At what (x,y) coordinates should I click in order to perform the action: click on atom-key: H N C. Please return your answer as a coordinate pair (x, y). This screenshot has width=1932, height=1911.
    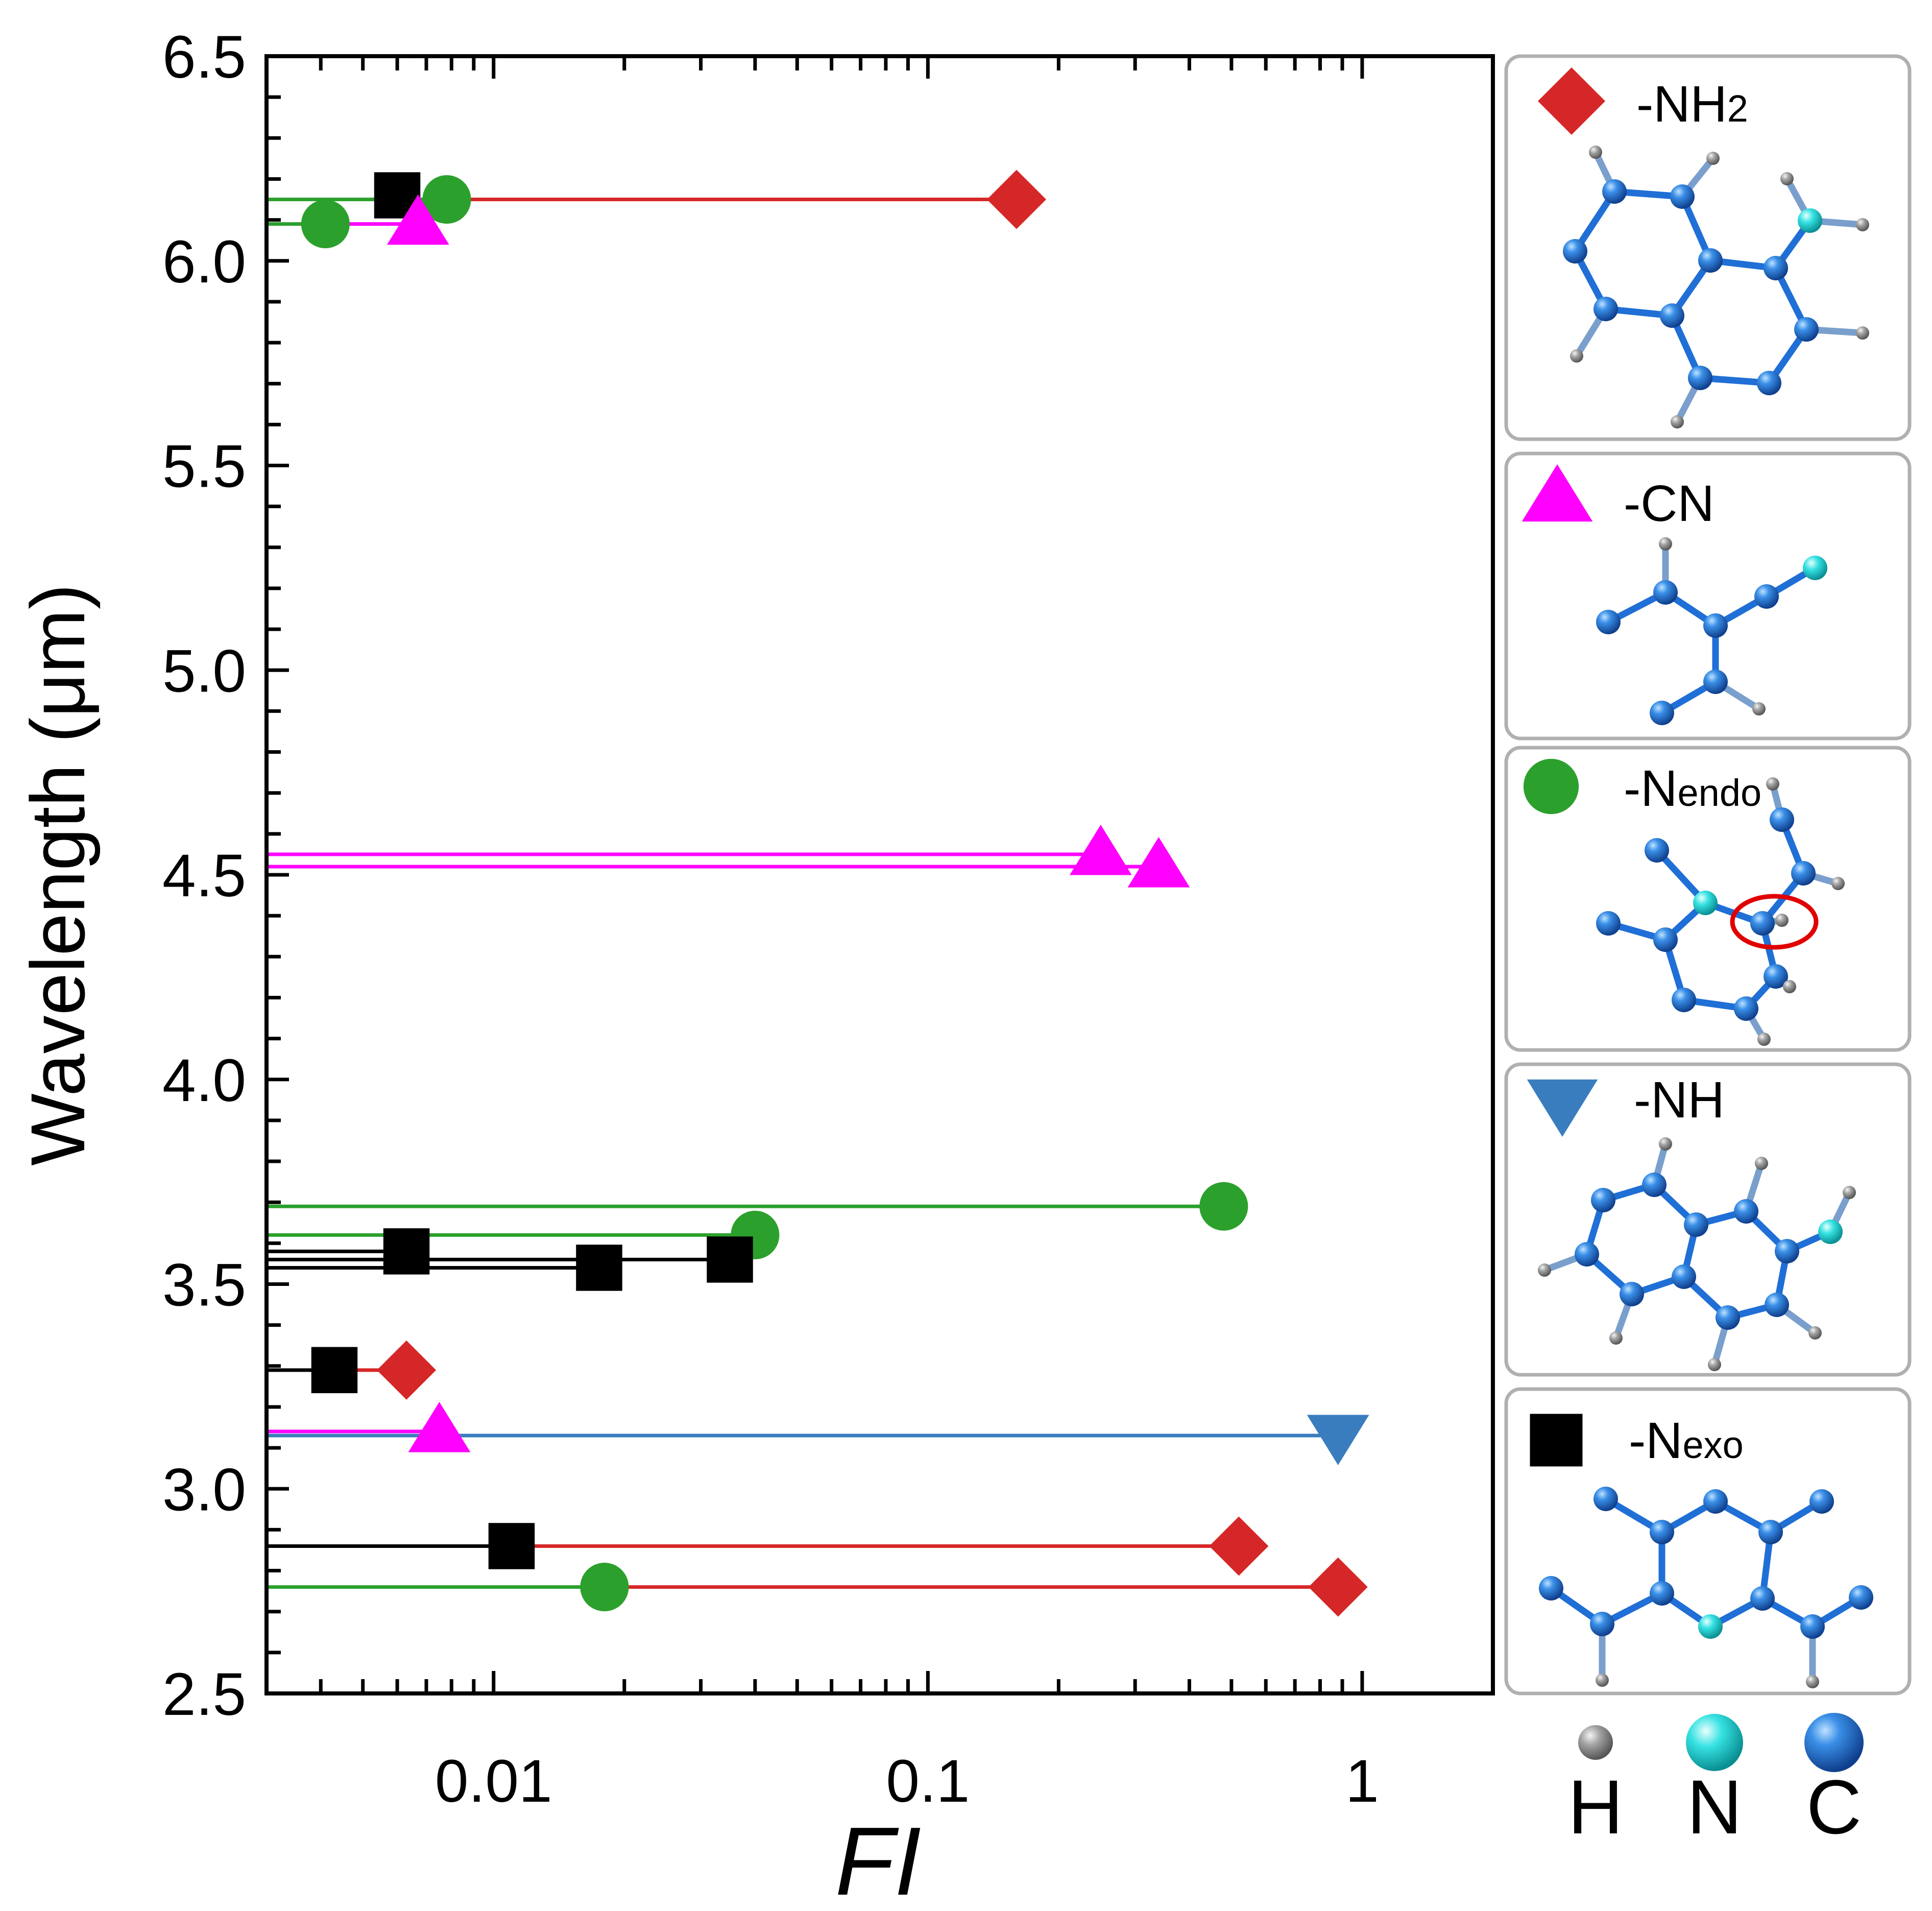
    Looking at the image, I should click on (1716, 1782).